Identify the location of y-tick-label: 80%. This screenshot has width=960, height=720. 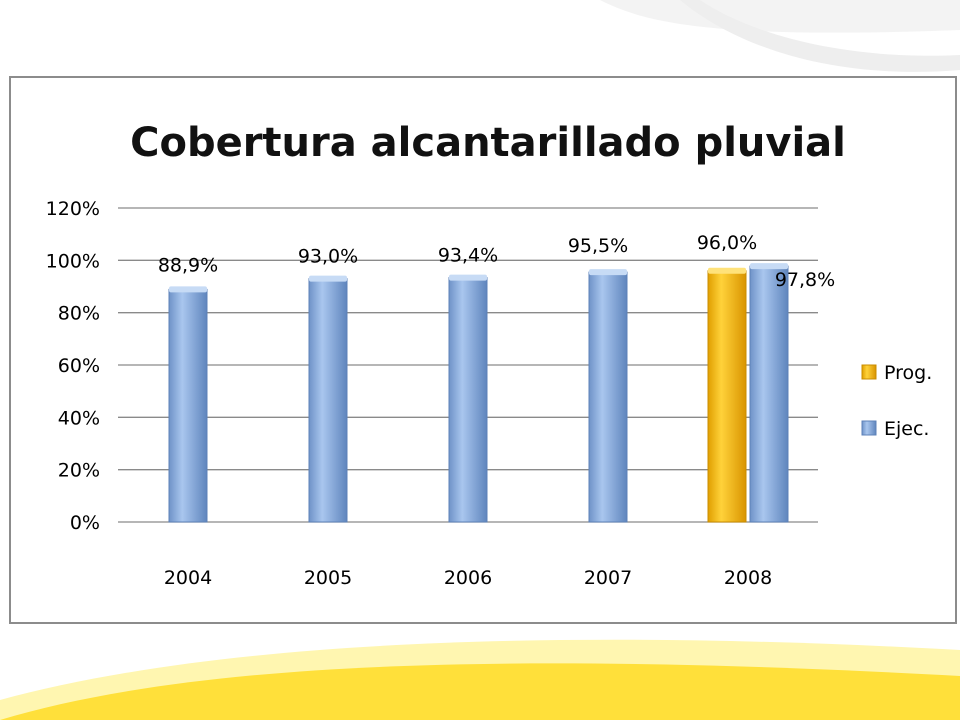
(79, 314).